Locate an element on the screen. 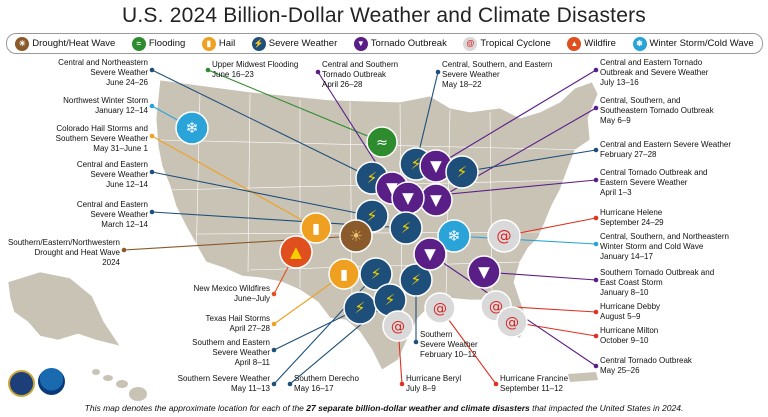 The image size is (768, 417). hail-icon: ▮ is located at coordinates (344, 274).